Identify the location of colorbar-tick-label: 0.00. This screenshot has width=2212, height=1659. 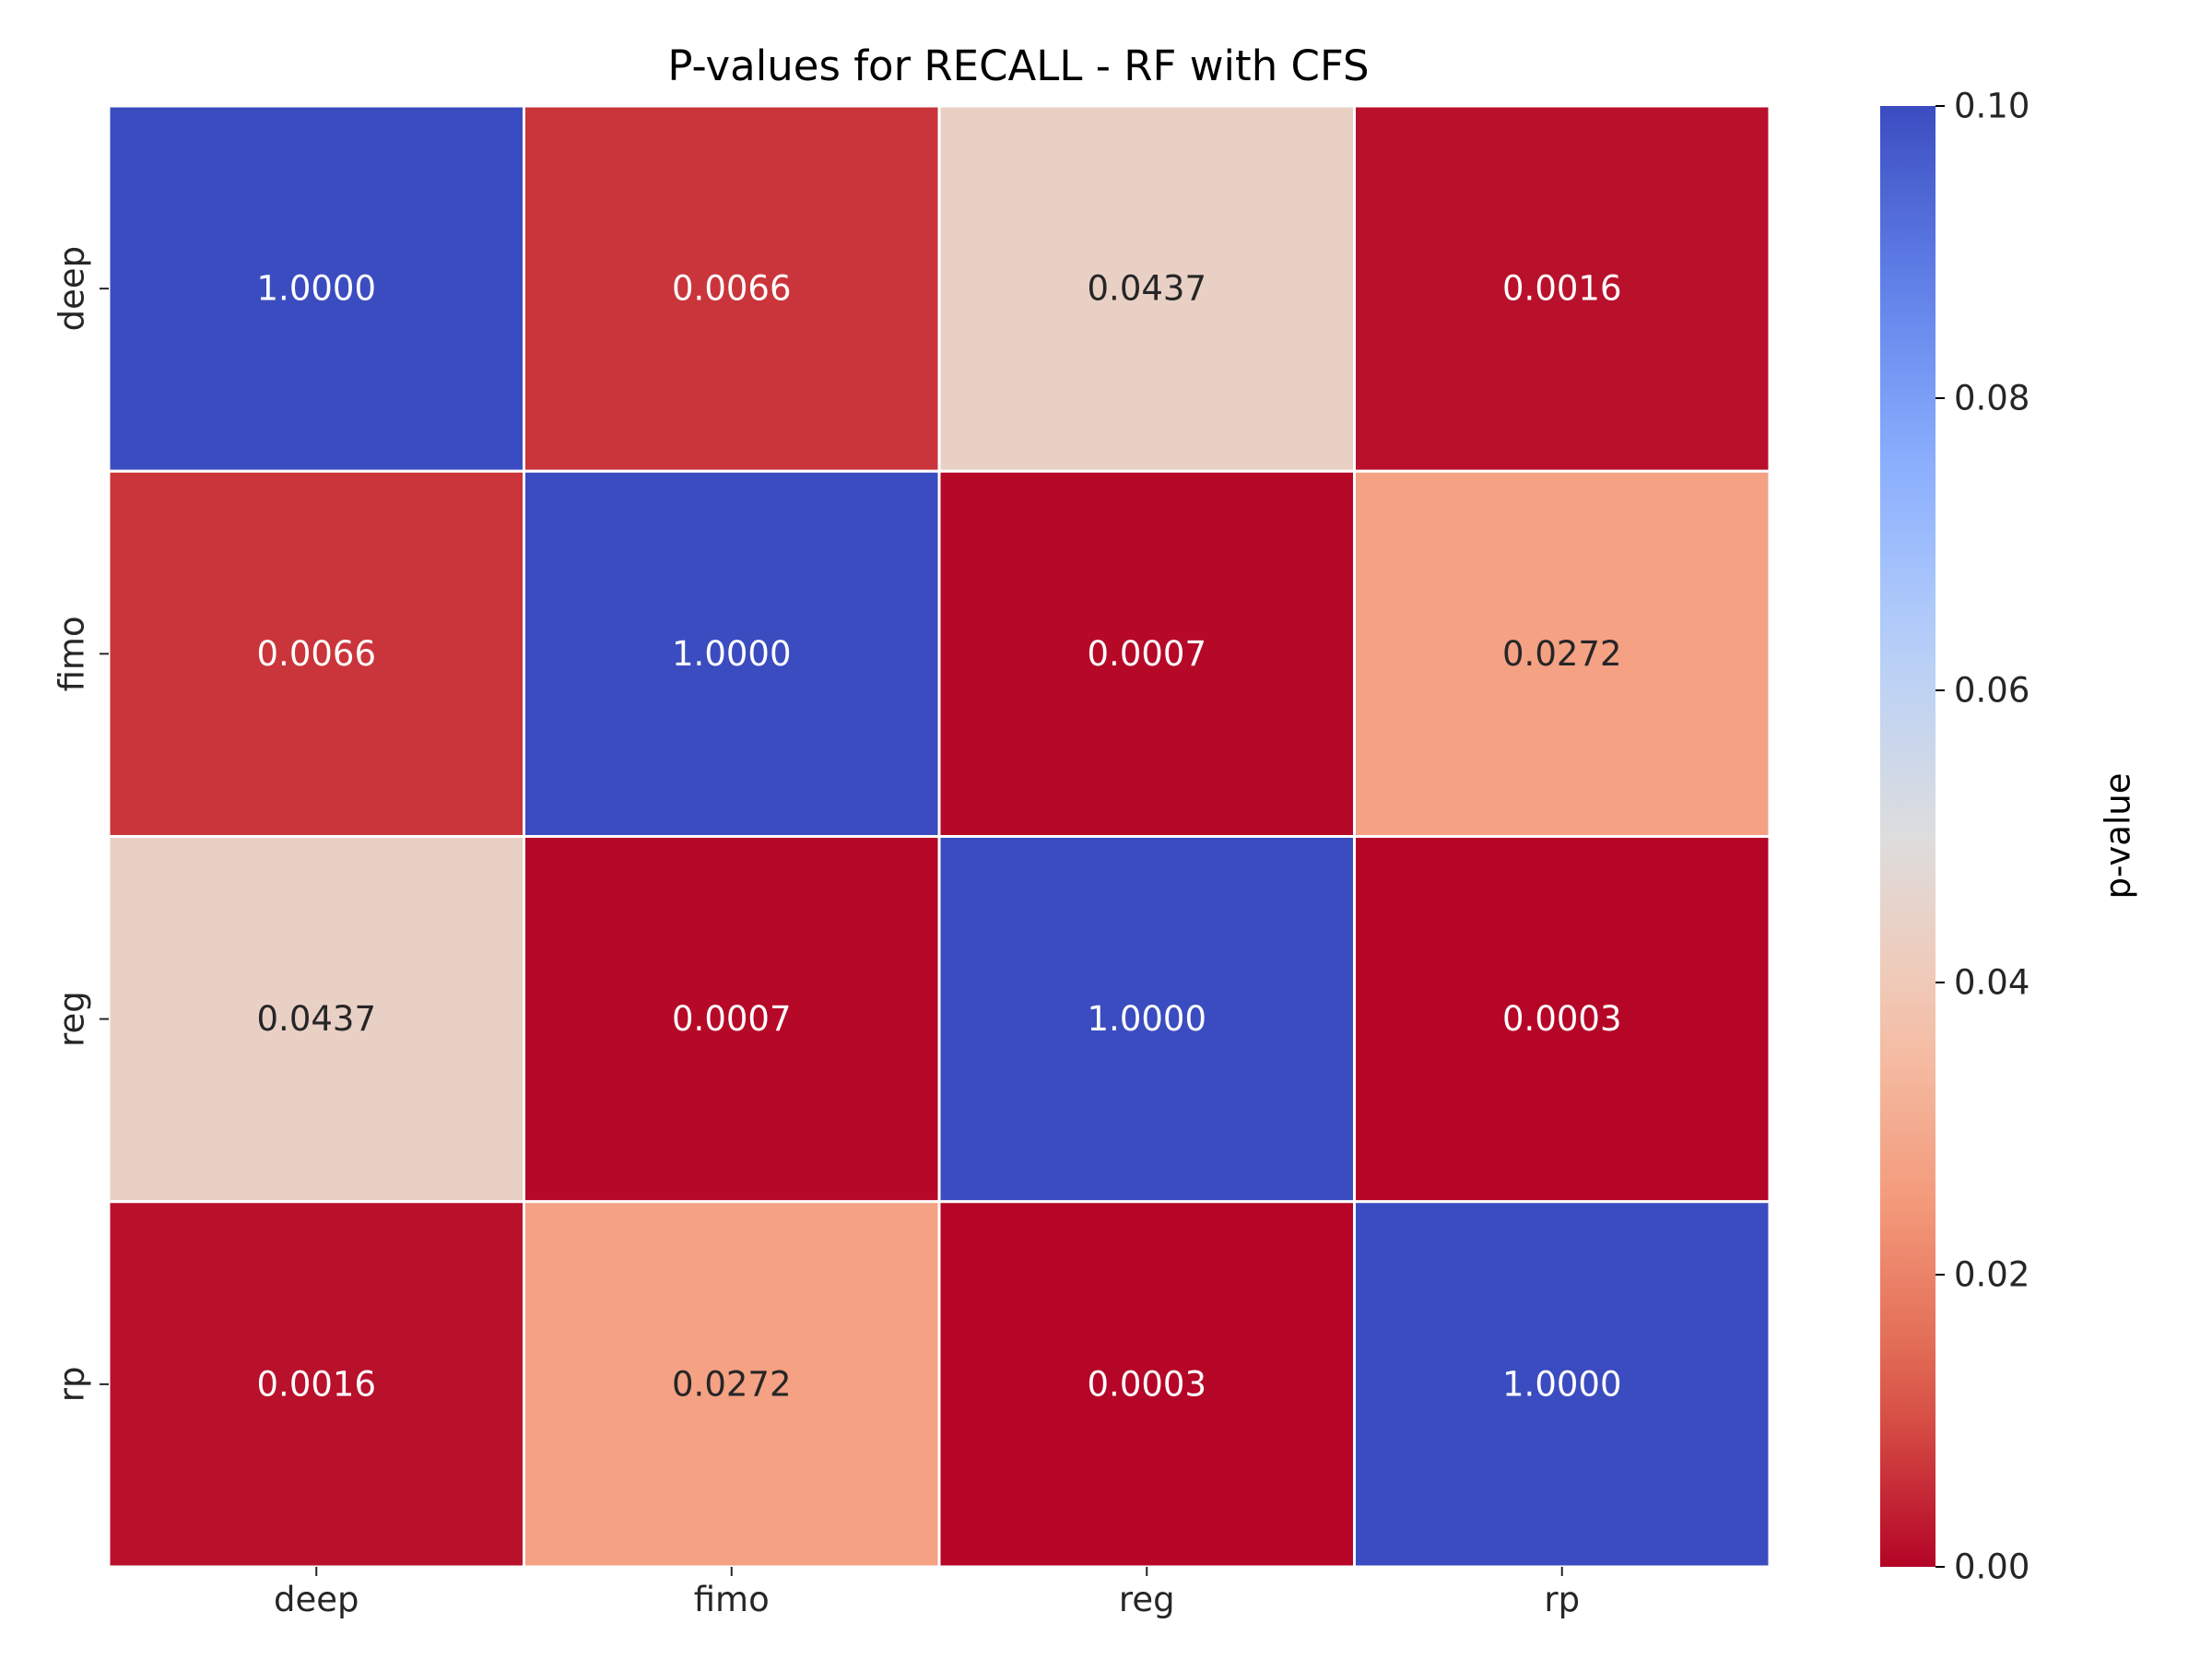
(1992, 1567).